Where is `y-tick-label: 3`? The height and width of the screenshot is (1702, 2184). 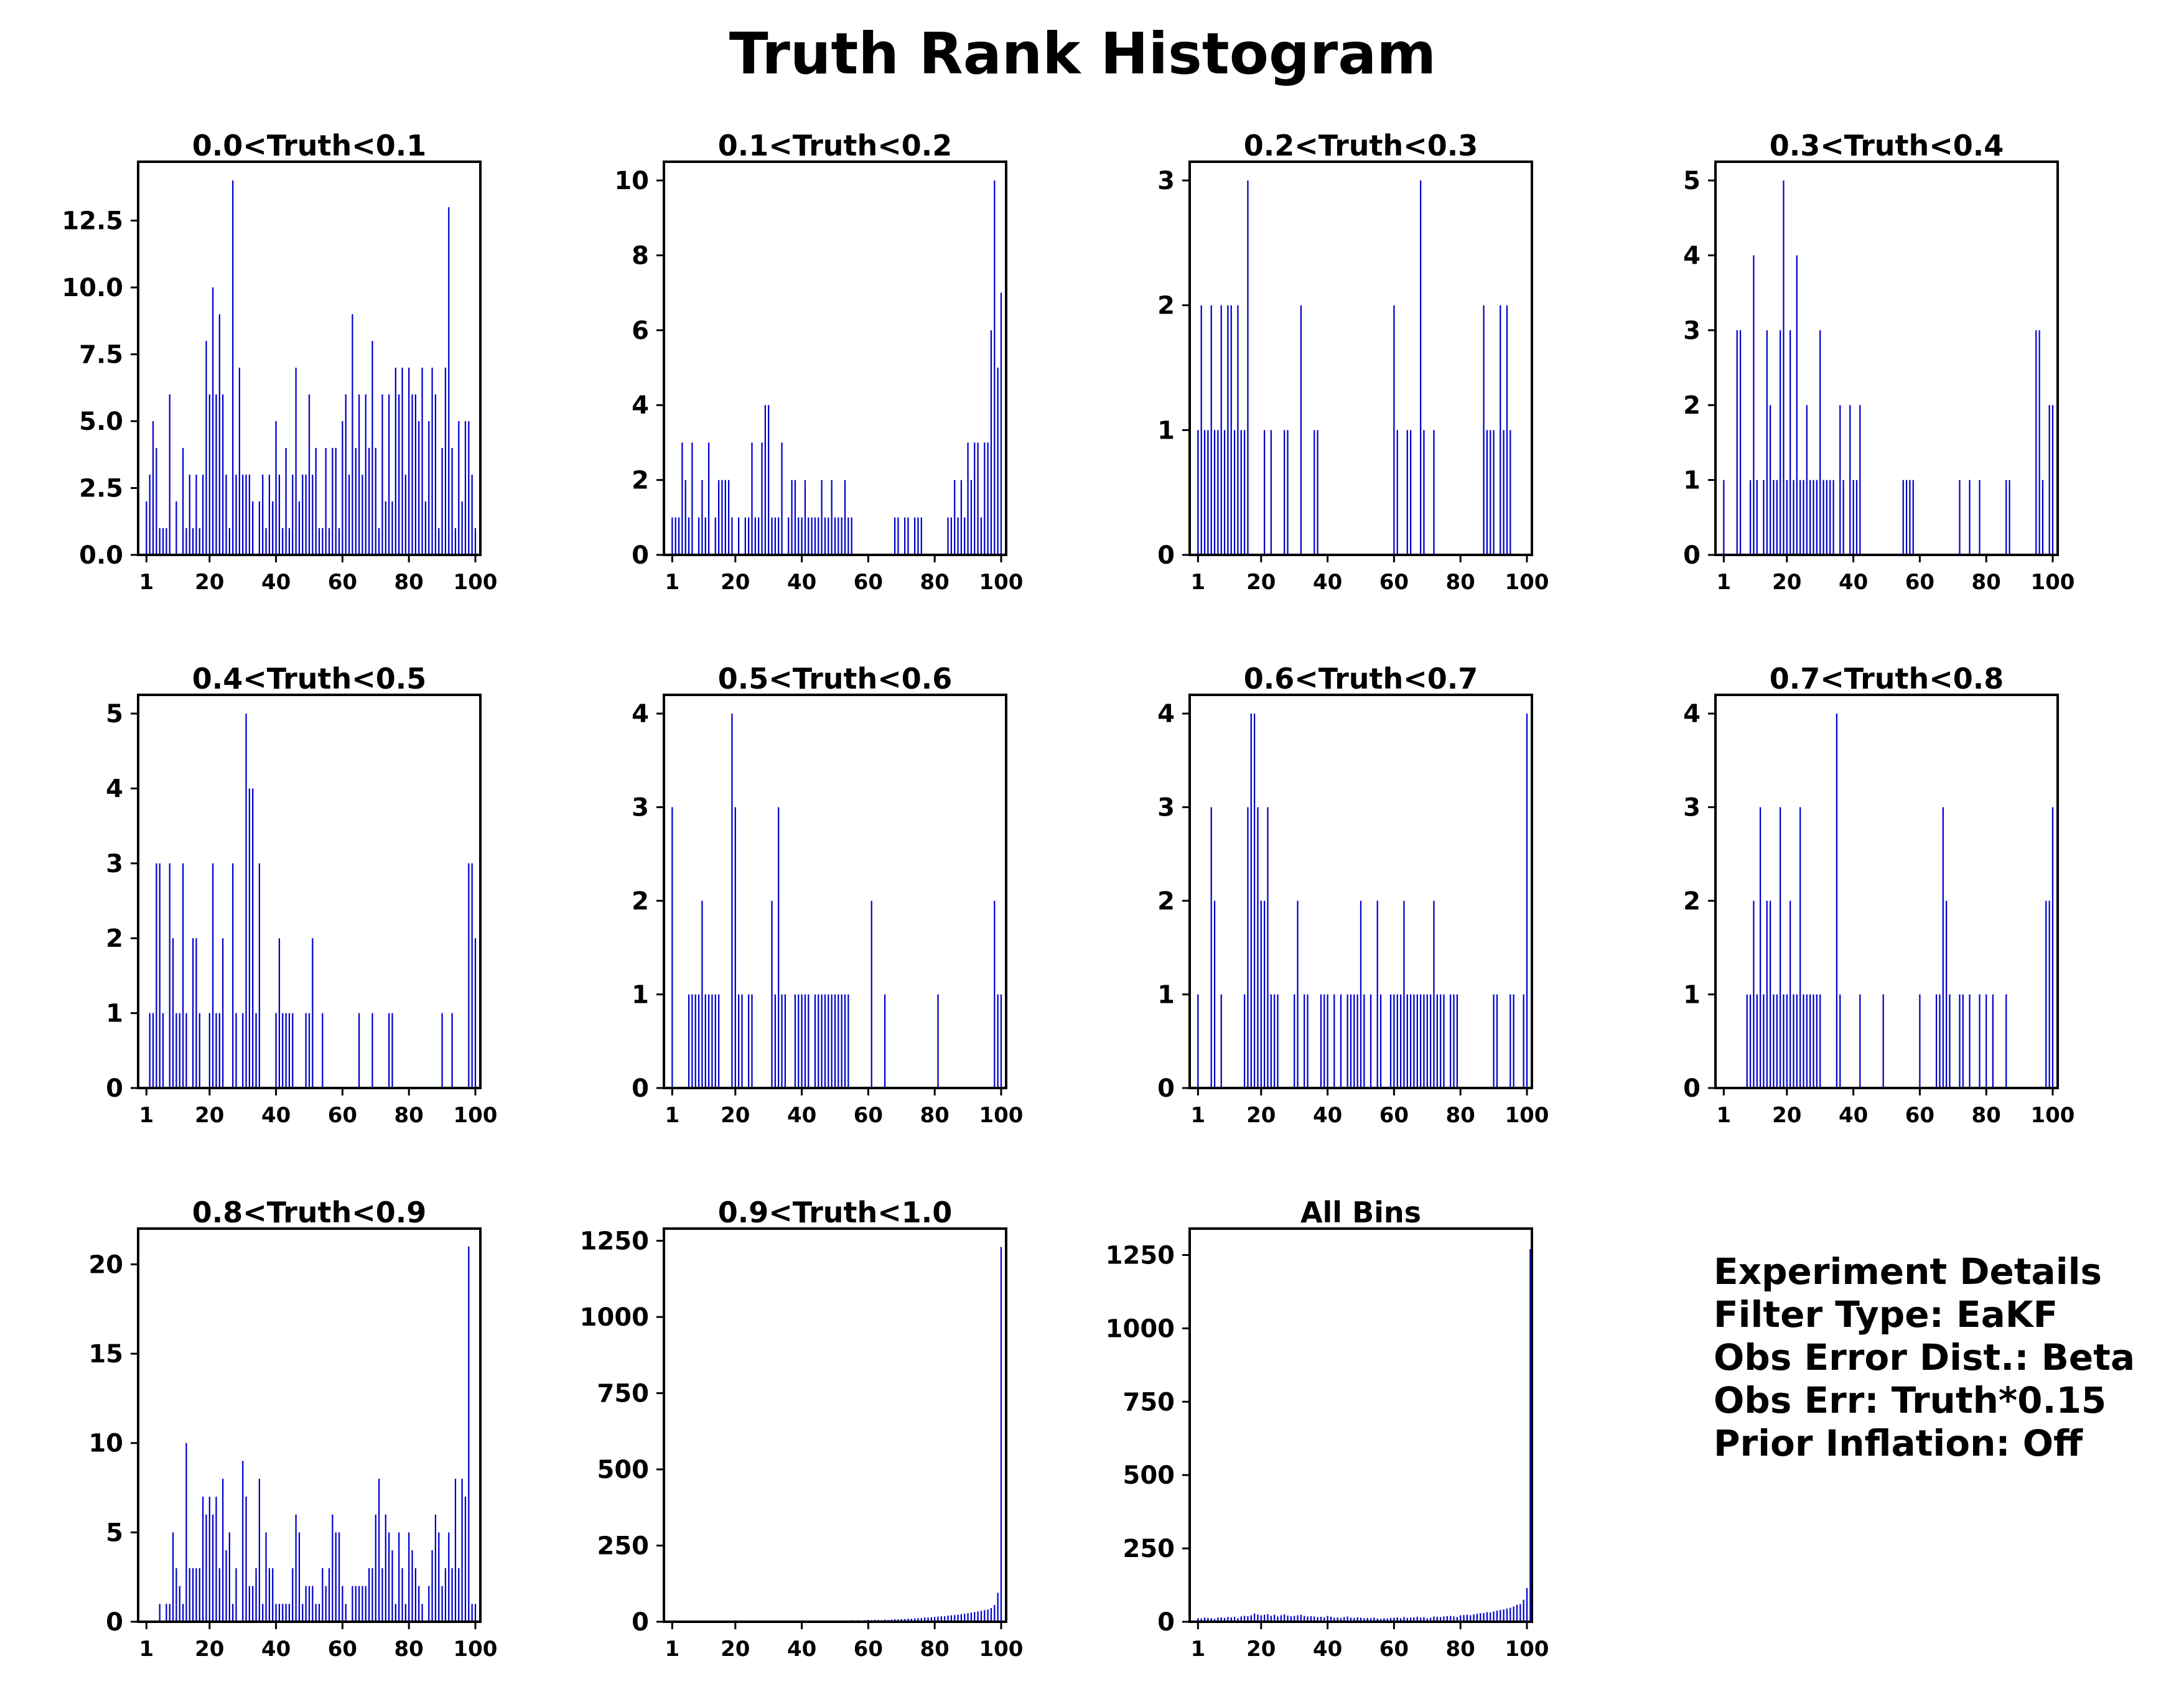 y-tick-label: 3 is located at coordinates (1692, 331).